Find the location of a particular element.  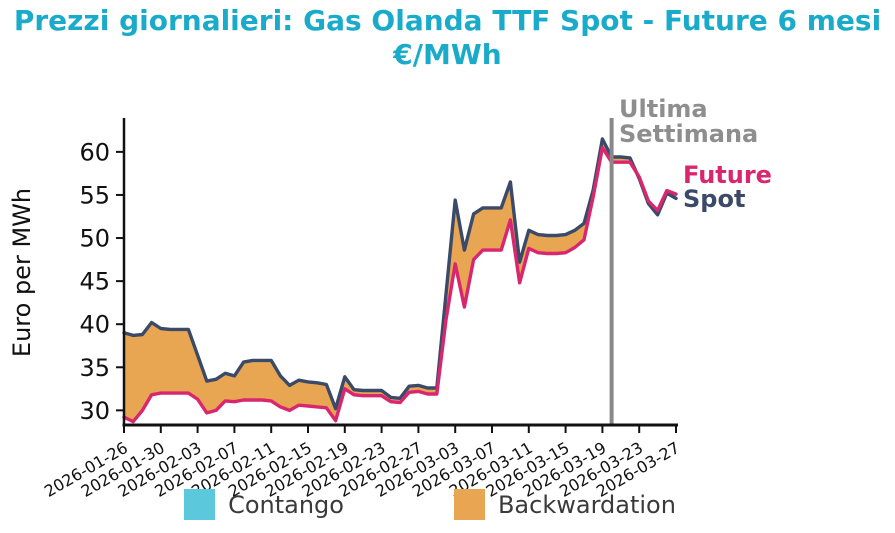

backwardation-swatch-icon is located at coordinates (469, 504).